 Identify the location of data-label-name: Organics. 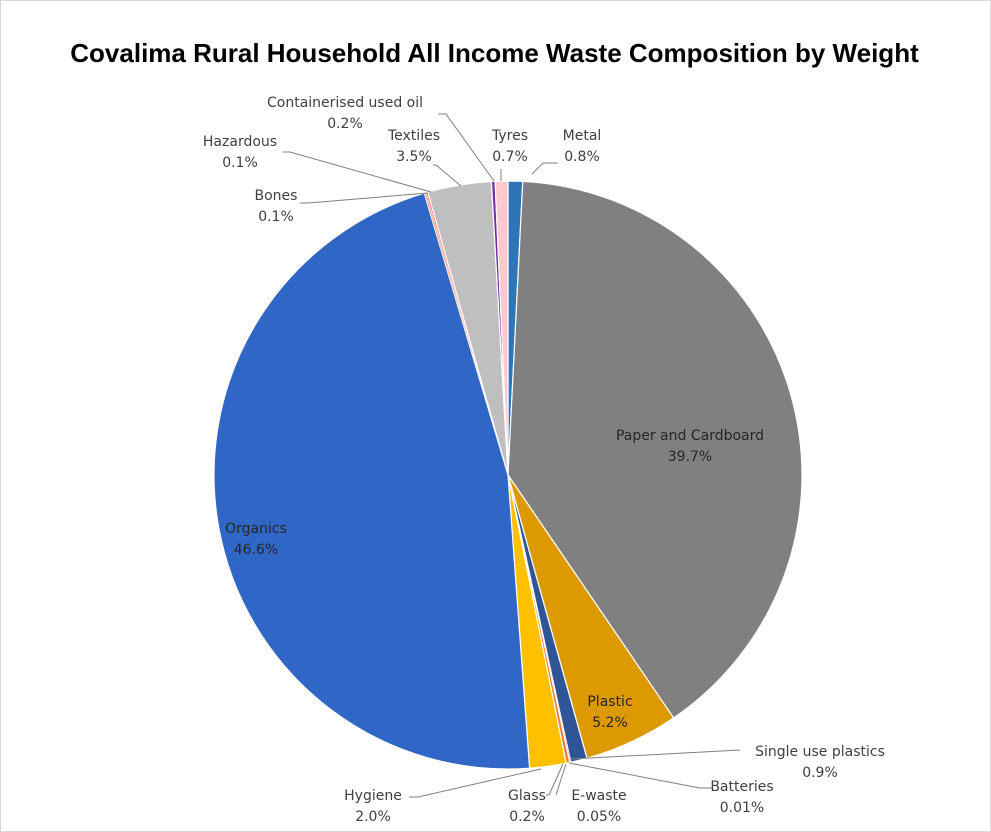
(256, 529).